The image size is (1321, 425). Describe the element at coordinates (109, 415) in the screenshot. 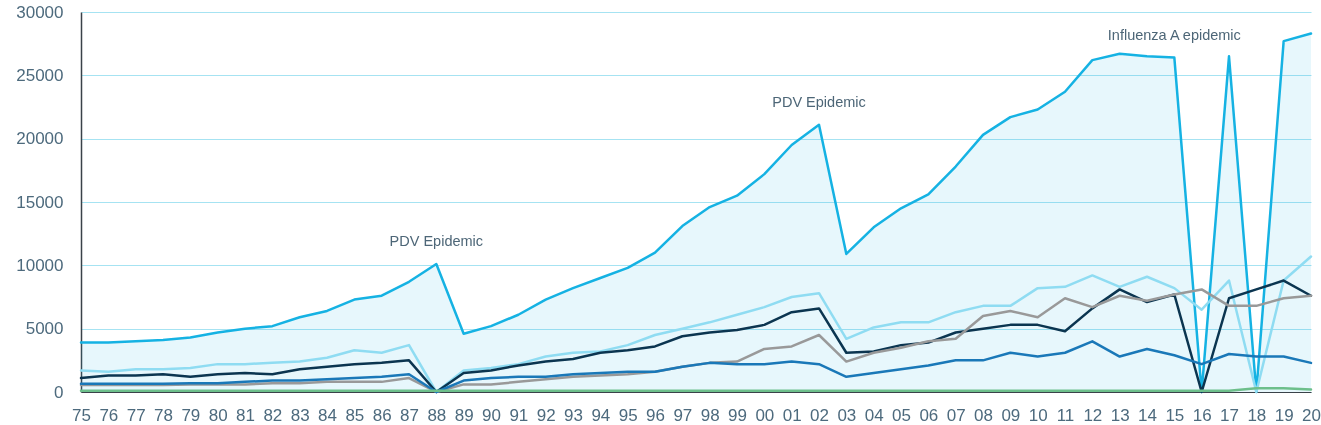

I see `x-tick-label: 76` at that location.